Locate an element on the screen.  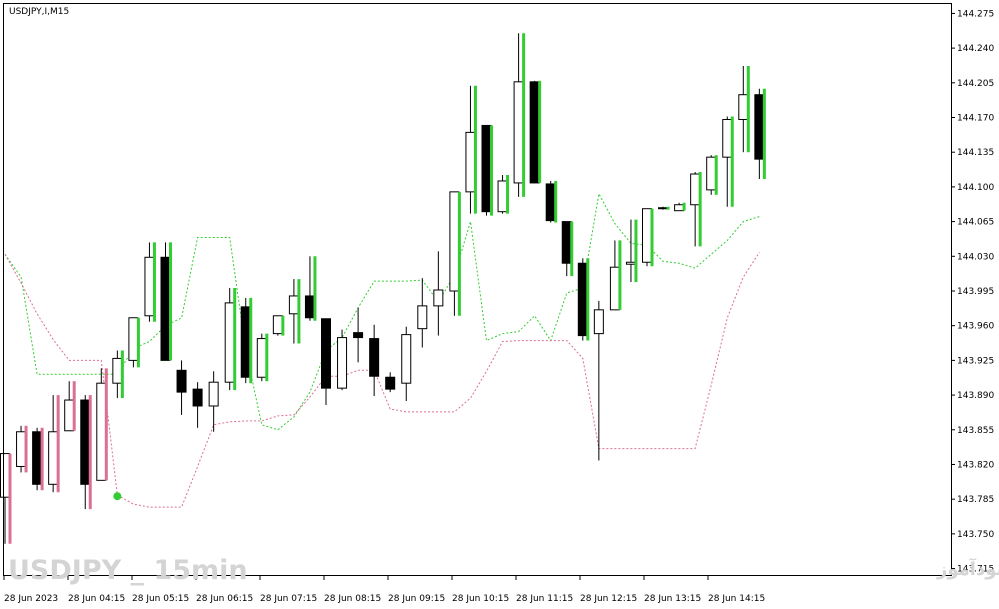
x-tick-label: 28 Jun 11:15 is located at coordinates (544, 599).